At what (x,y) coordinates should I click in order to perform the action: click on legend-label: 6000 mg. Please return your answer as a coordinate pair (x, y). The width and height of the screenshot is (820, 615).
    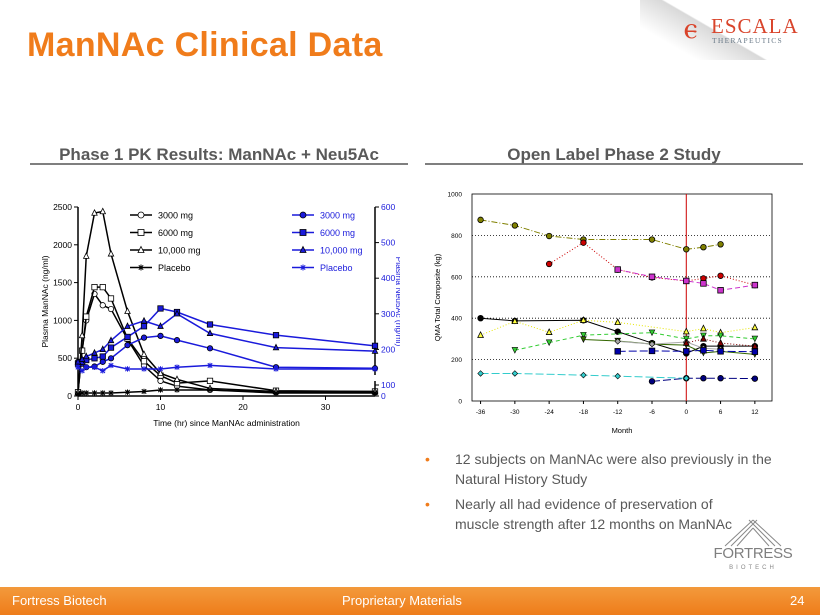
    Looking at the image, I should click on (175, 233).